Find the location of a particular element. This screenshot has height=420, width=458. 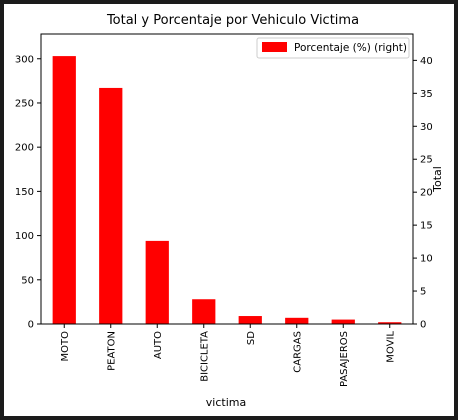

y-right-tick-label: 15 is located at coordinates (426, 226).